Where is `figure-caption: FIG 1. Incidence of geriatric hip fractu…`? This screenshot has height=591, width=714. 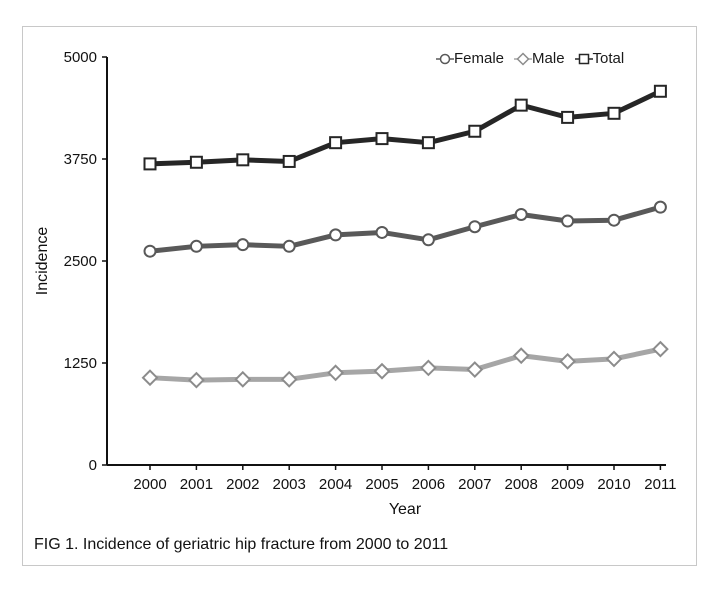
figure-caption: FIG 1. Incidence of geriatric hip fractu… is located at coordinates (241, 544).